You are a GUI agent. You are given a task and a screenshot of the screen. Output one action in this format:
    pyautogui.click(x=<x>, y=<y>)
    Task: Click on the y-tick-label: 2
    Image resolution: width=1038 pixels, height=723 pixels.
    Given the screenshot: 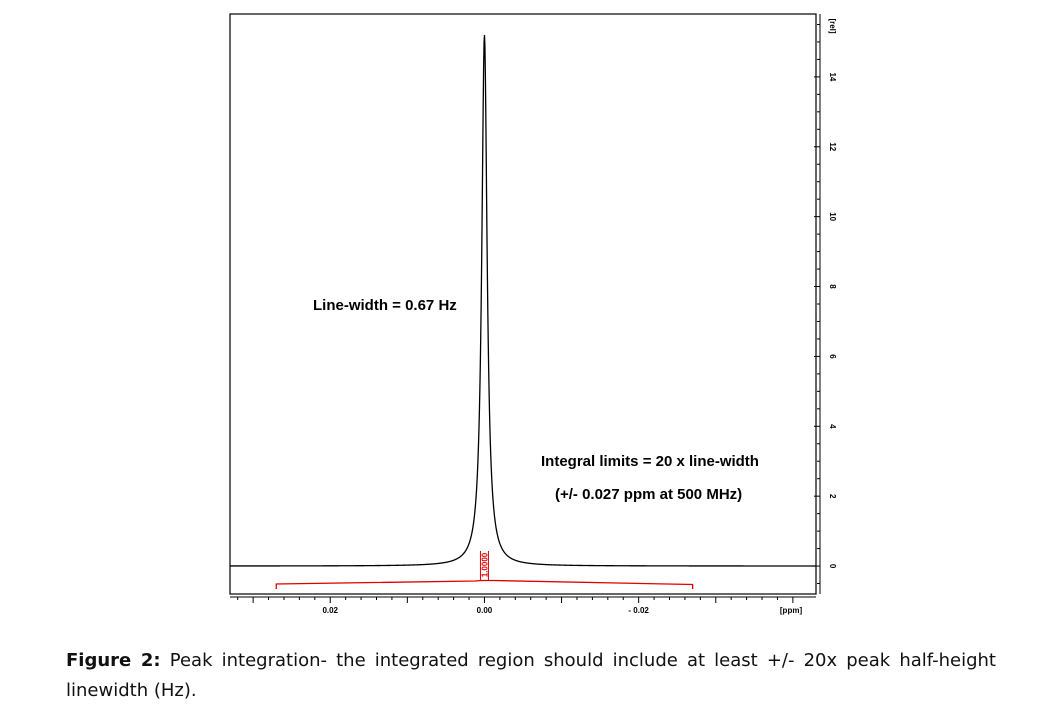 What is the action you would take?
    pyautogui.click(x=832, y=496)
    